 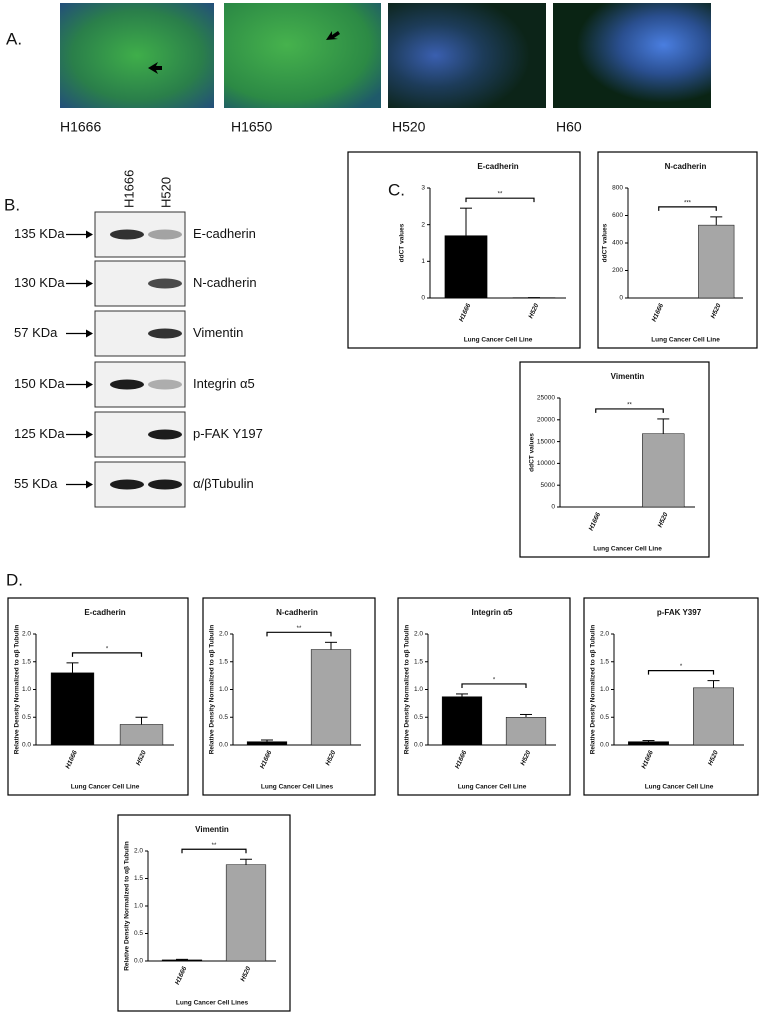 What do you see at coordinates (228, 433) in the screenshot?
I see `protein-label: p-FAK Y197` at bounding box center [228, 433].